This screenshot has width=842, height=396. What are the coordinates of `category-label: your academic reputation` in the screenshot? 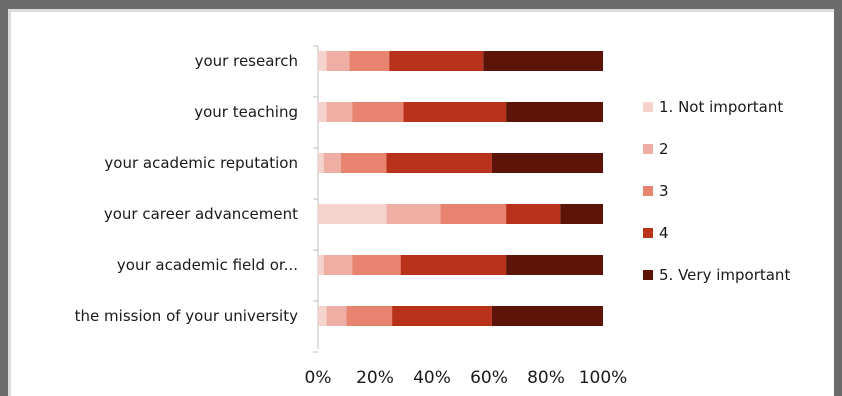 It's located at (201, 163).